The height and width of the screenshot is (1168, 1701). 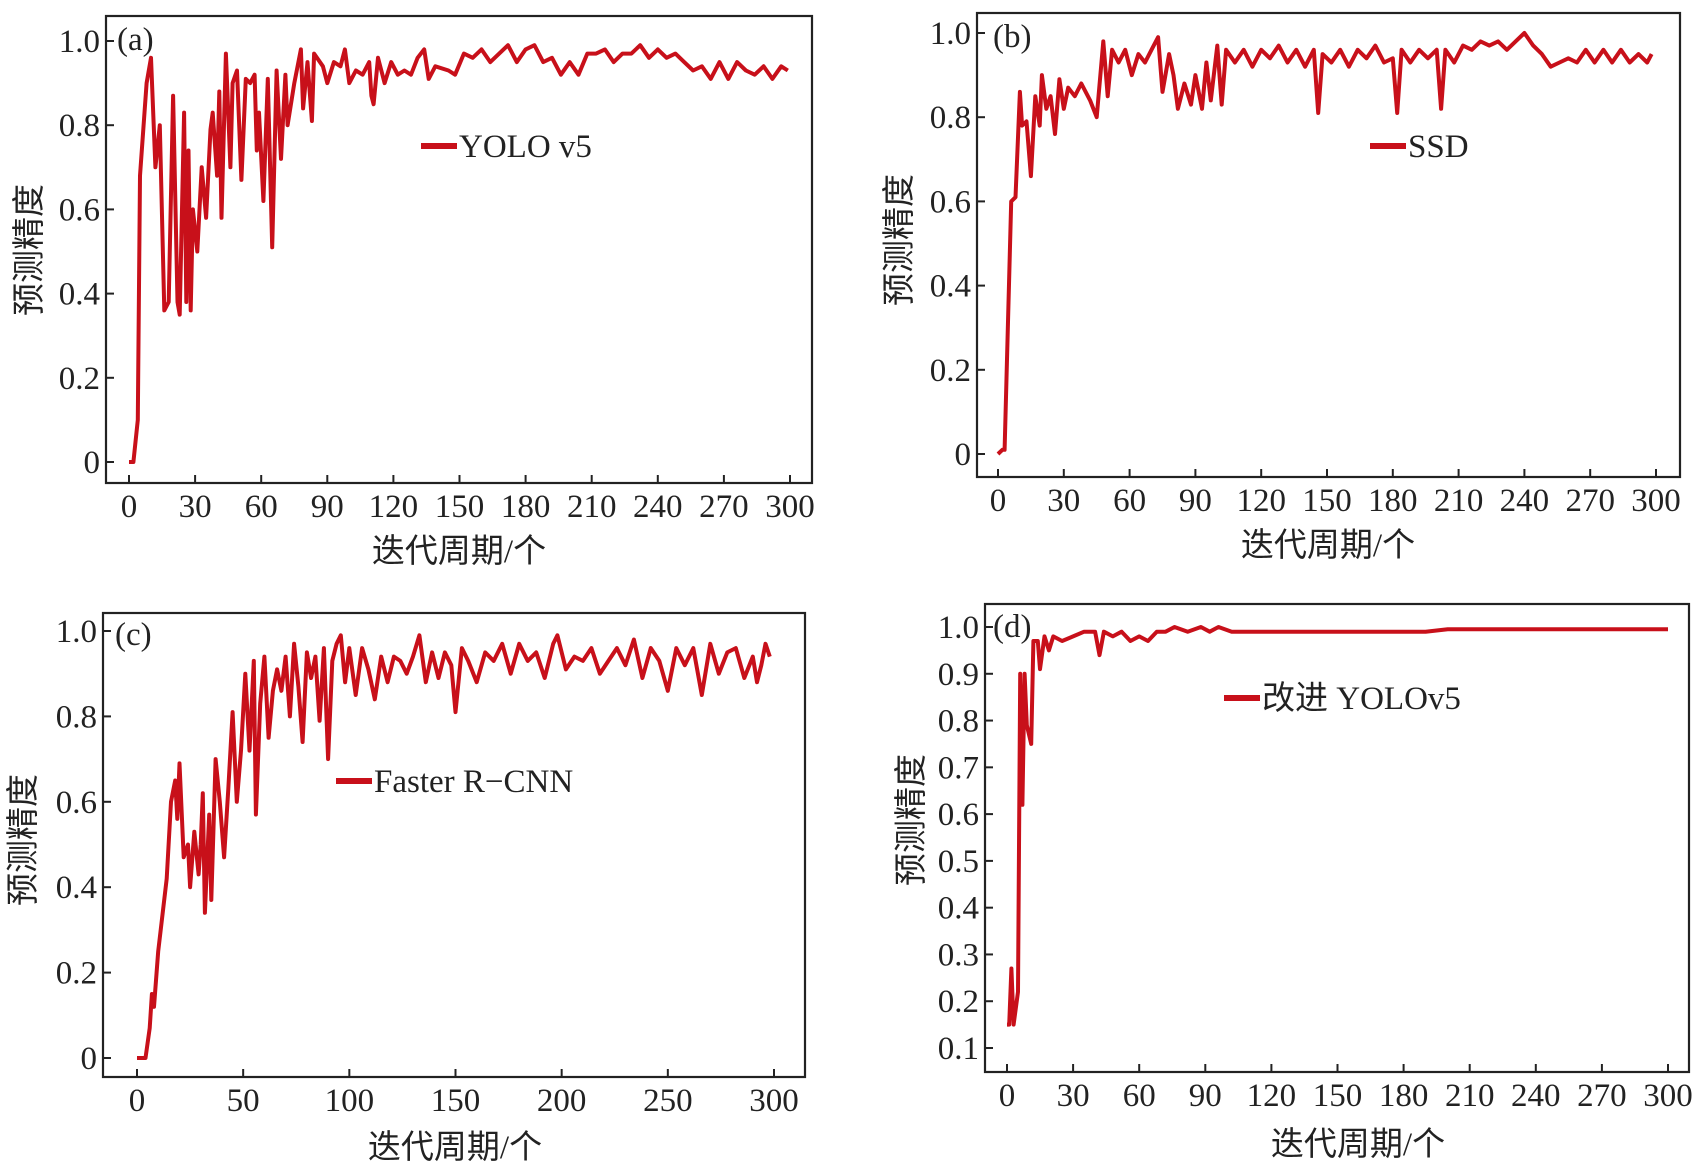 What do you see at coordinates (473, 782) in the screenshot?
I see `legend-label: Faster R−CNN` at bounding box center [473, 782].